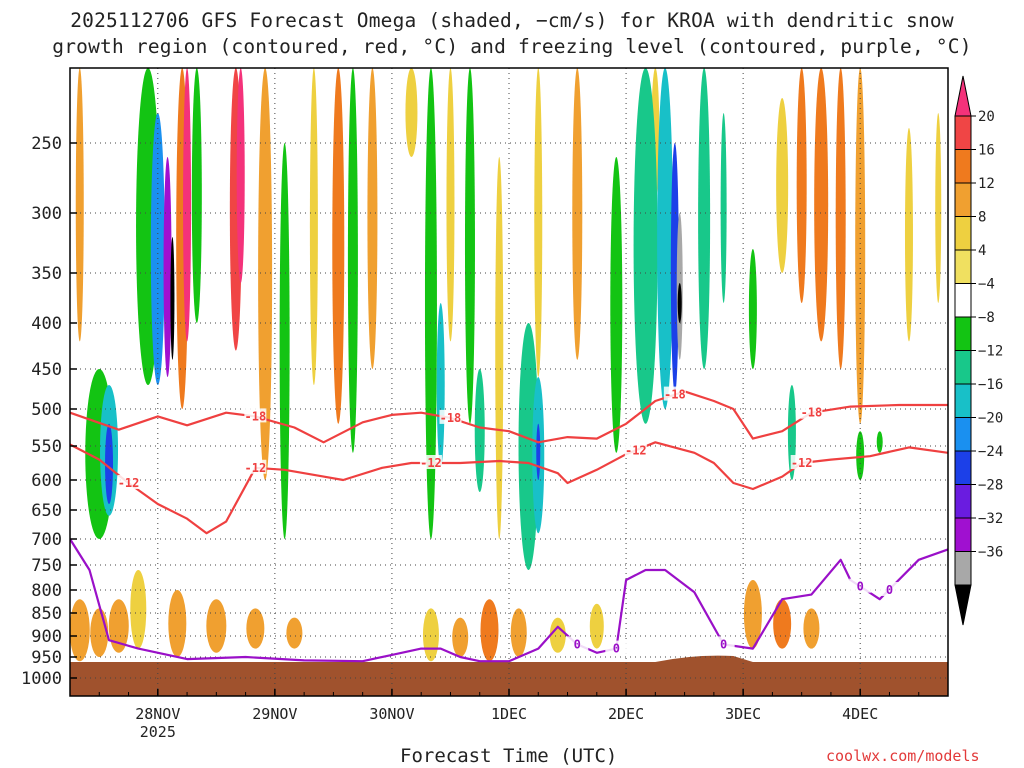 This screenshot has width=1024, height=768. I want to click on colorbar-tick-label: −24, so click(990, 452).